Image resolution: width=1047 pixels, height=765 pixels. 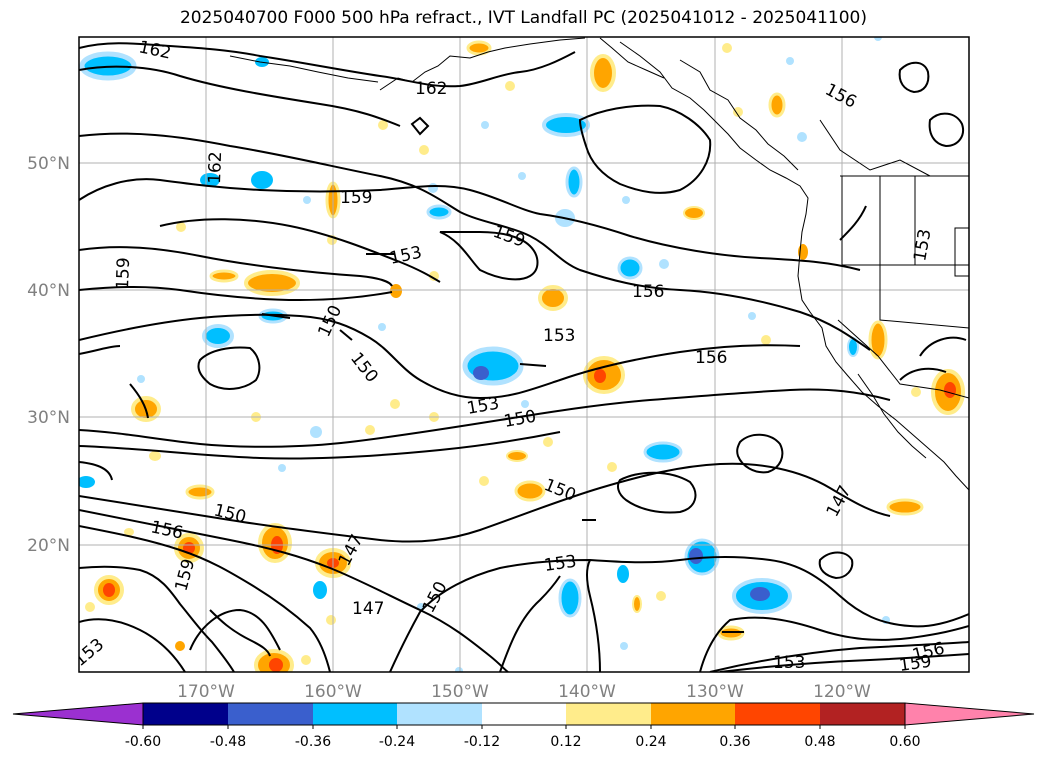 I want to click on lon-label: 170°W, so click(x=206, y=692).